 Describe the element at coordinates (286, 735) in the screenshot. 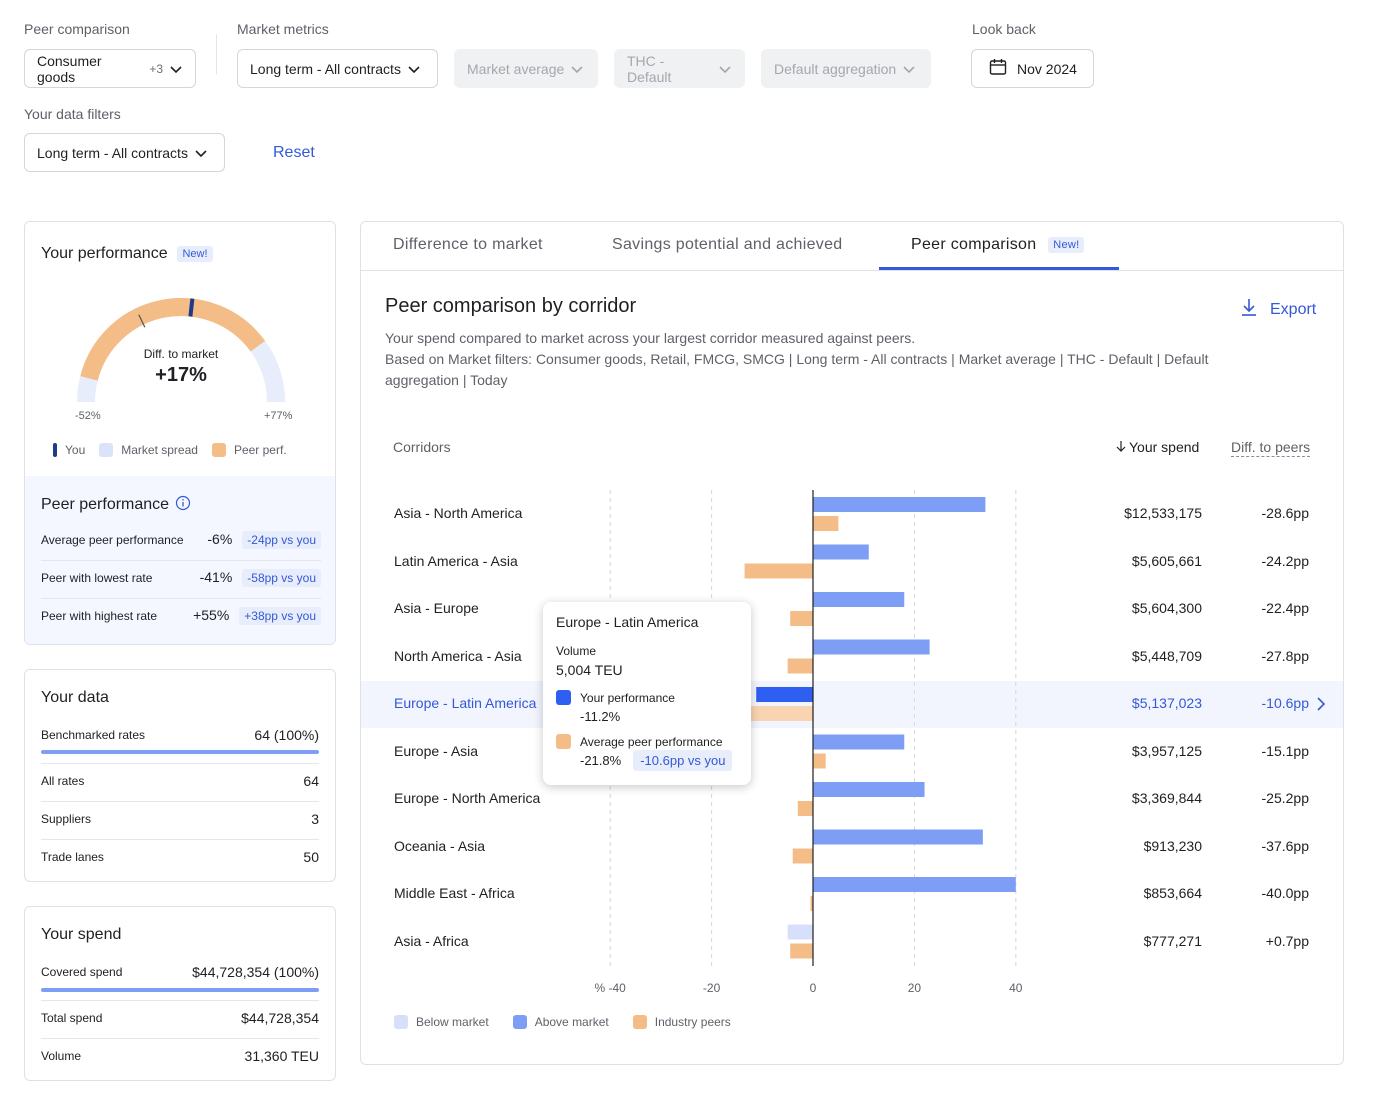

I see `data-row-value: 64 (100%)` at that location.